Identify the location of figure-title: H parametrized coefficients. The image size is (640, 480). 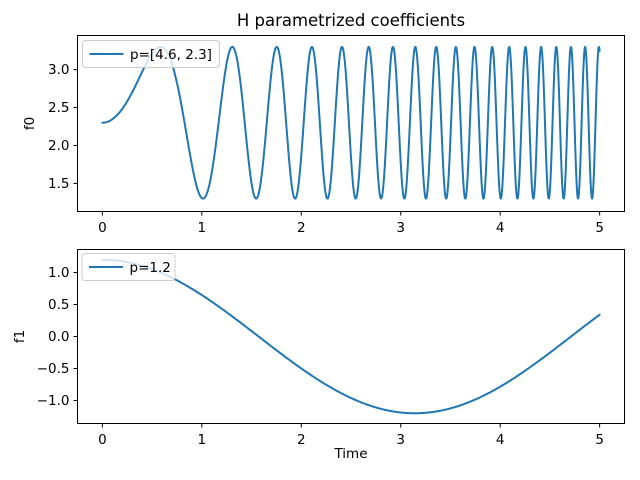
(351, 20).